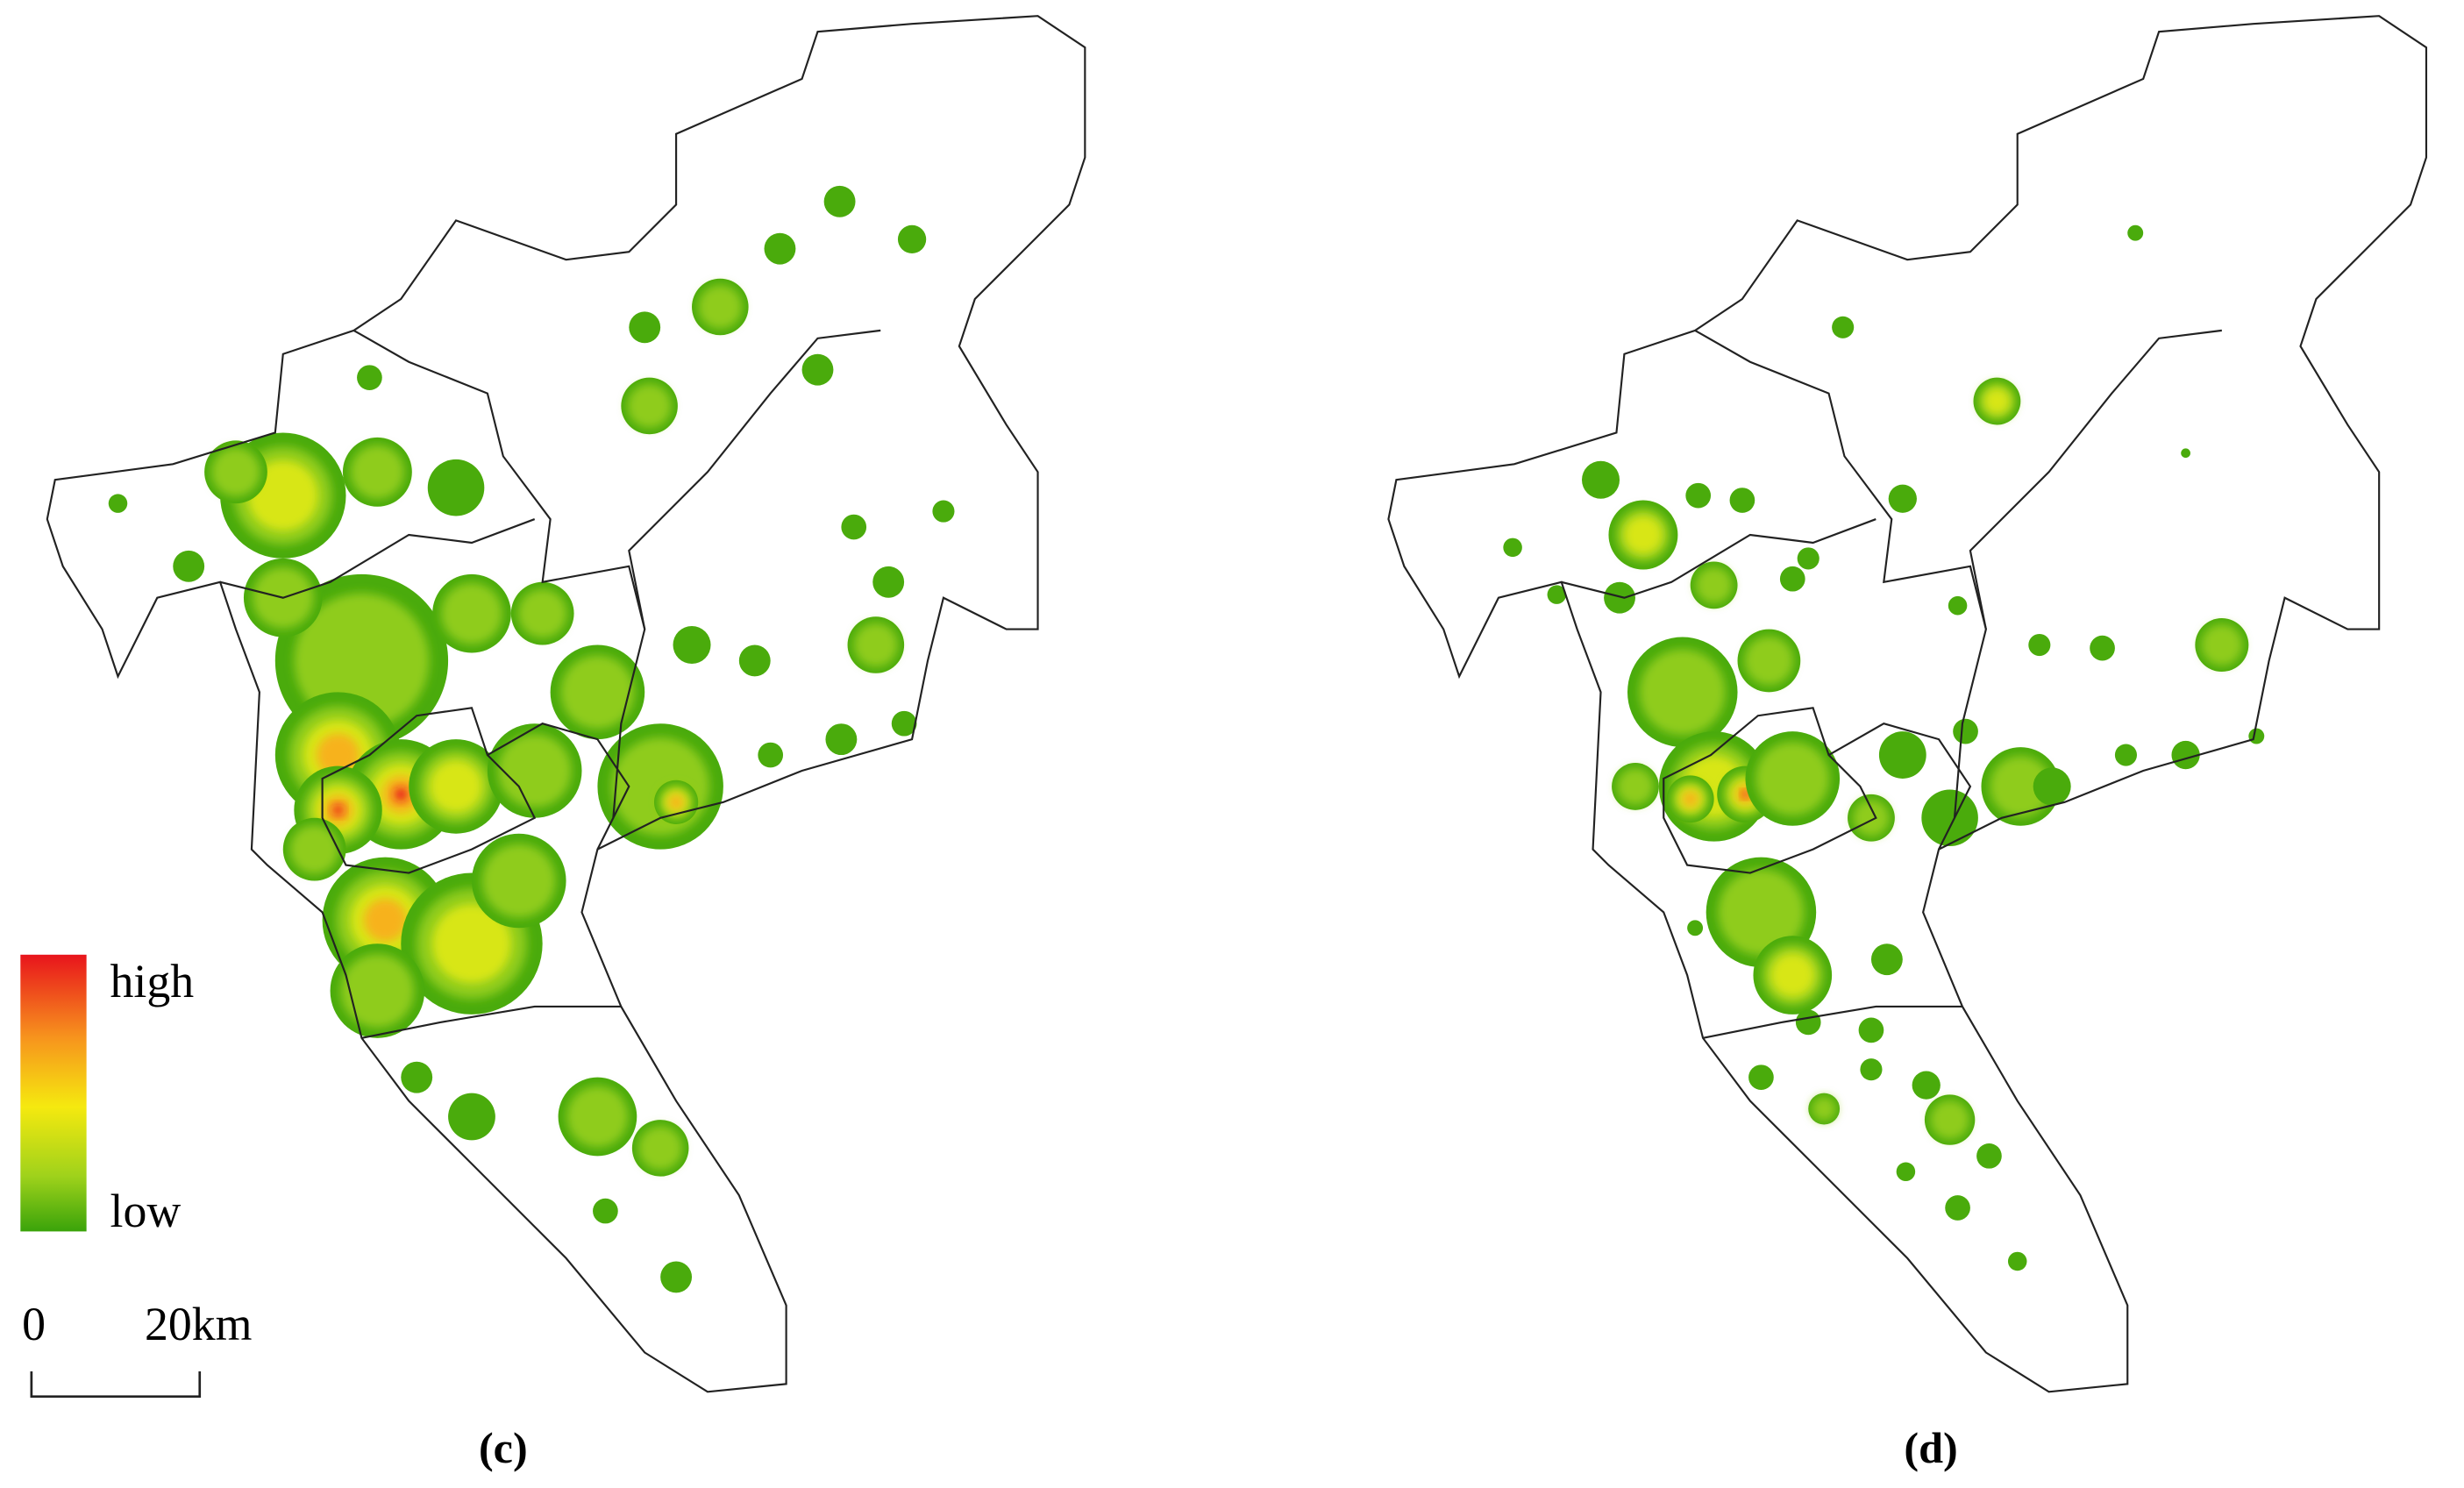  I want to click on panel-caption: (c), so click(503, 1447).